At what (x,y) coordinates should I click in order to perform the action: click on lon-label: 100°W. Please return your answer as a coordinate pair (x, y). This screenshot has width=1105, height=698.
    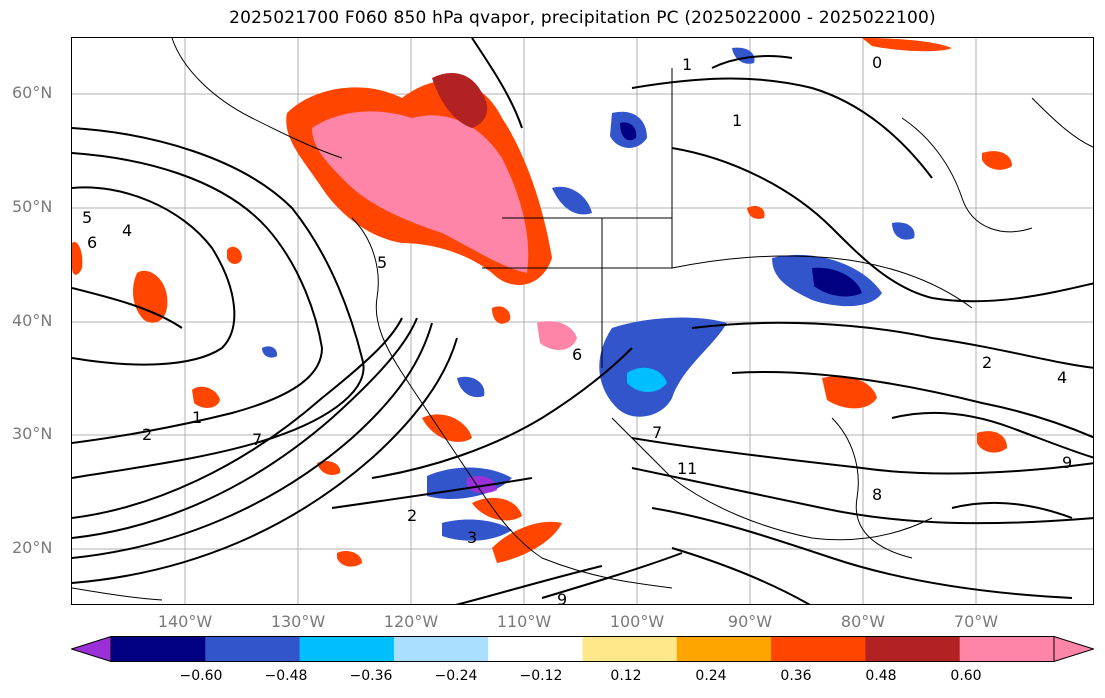
    Looking at the image, I should click on (637, 621).